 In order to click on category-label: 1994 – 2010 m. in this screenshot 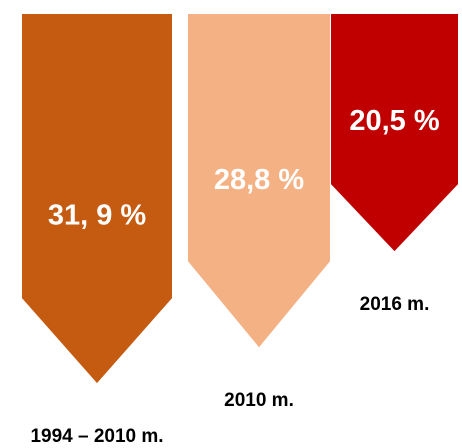, I will do `click(96, 436)`.